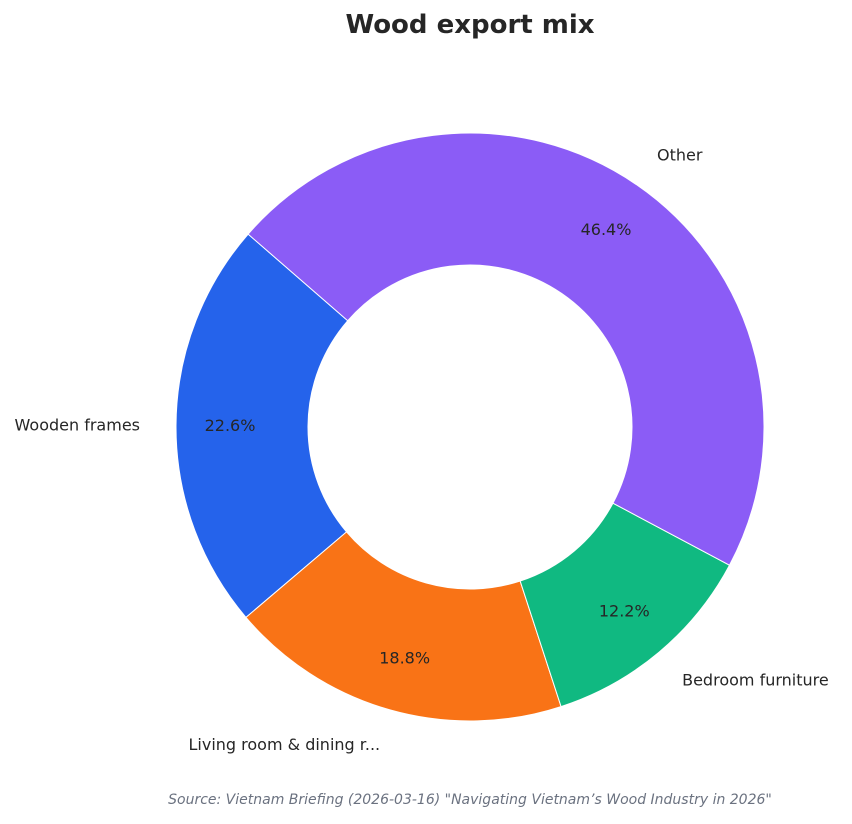 This screenshot has width=852, height=824. What do you see at coordinates (470, 25) in the screenshot?
I see `chart-title: Wood export mix` at bounding box center [470, 25].